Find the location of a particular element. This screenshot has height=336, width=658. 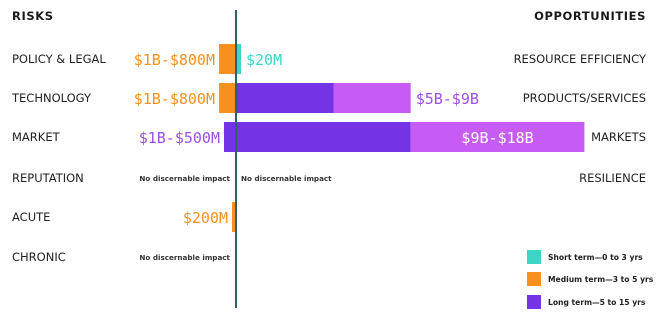

legend-label: Long term—5 to 15 yrs is located at coordinates (597, 302).